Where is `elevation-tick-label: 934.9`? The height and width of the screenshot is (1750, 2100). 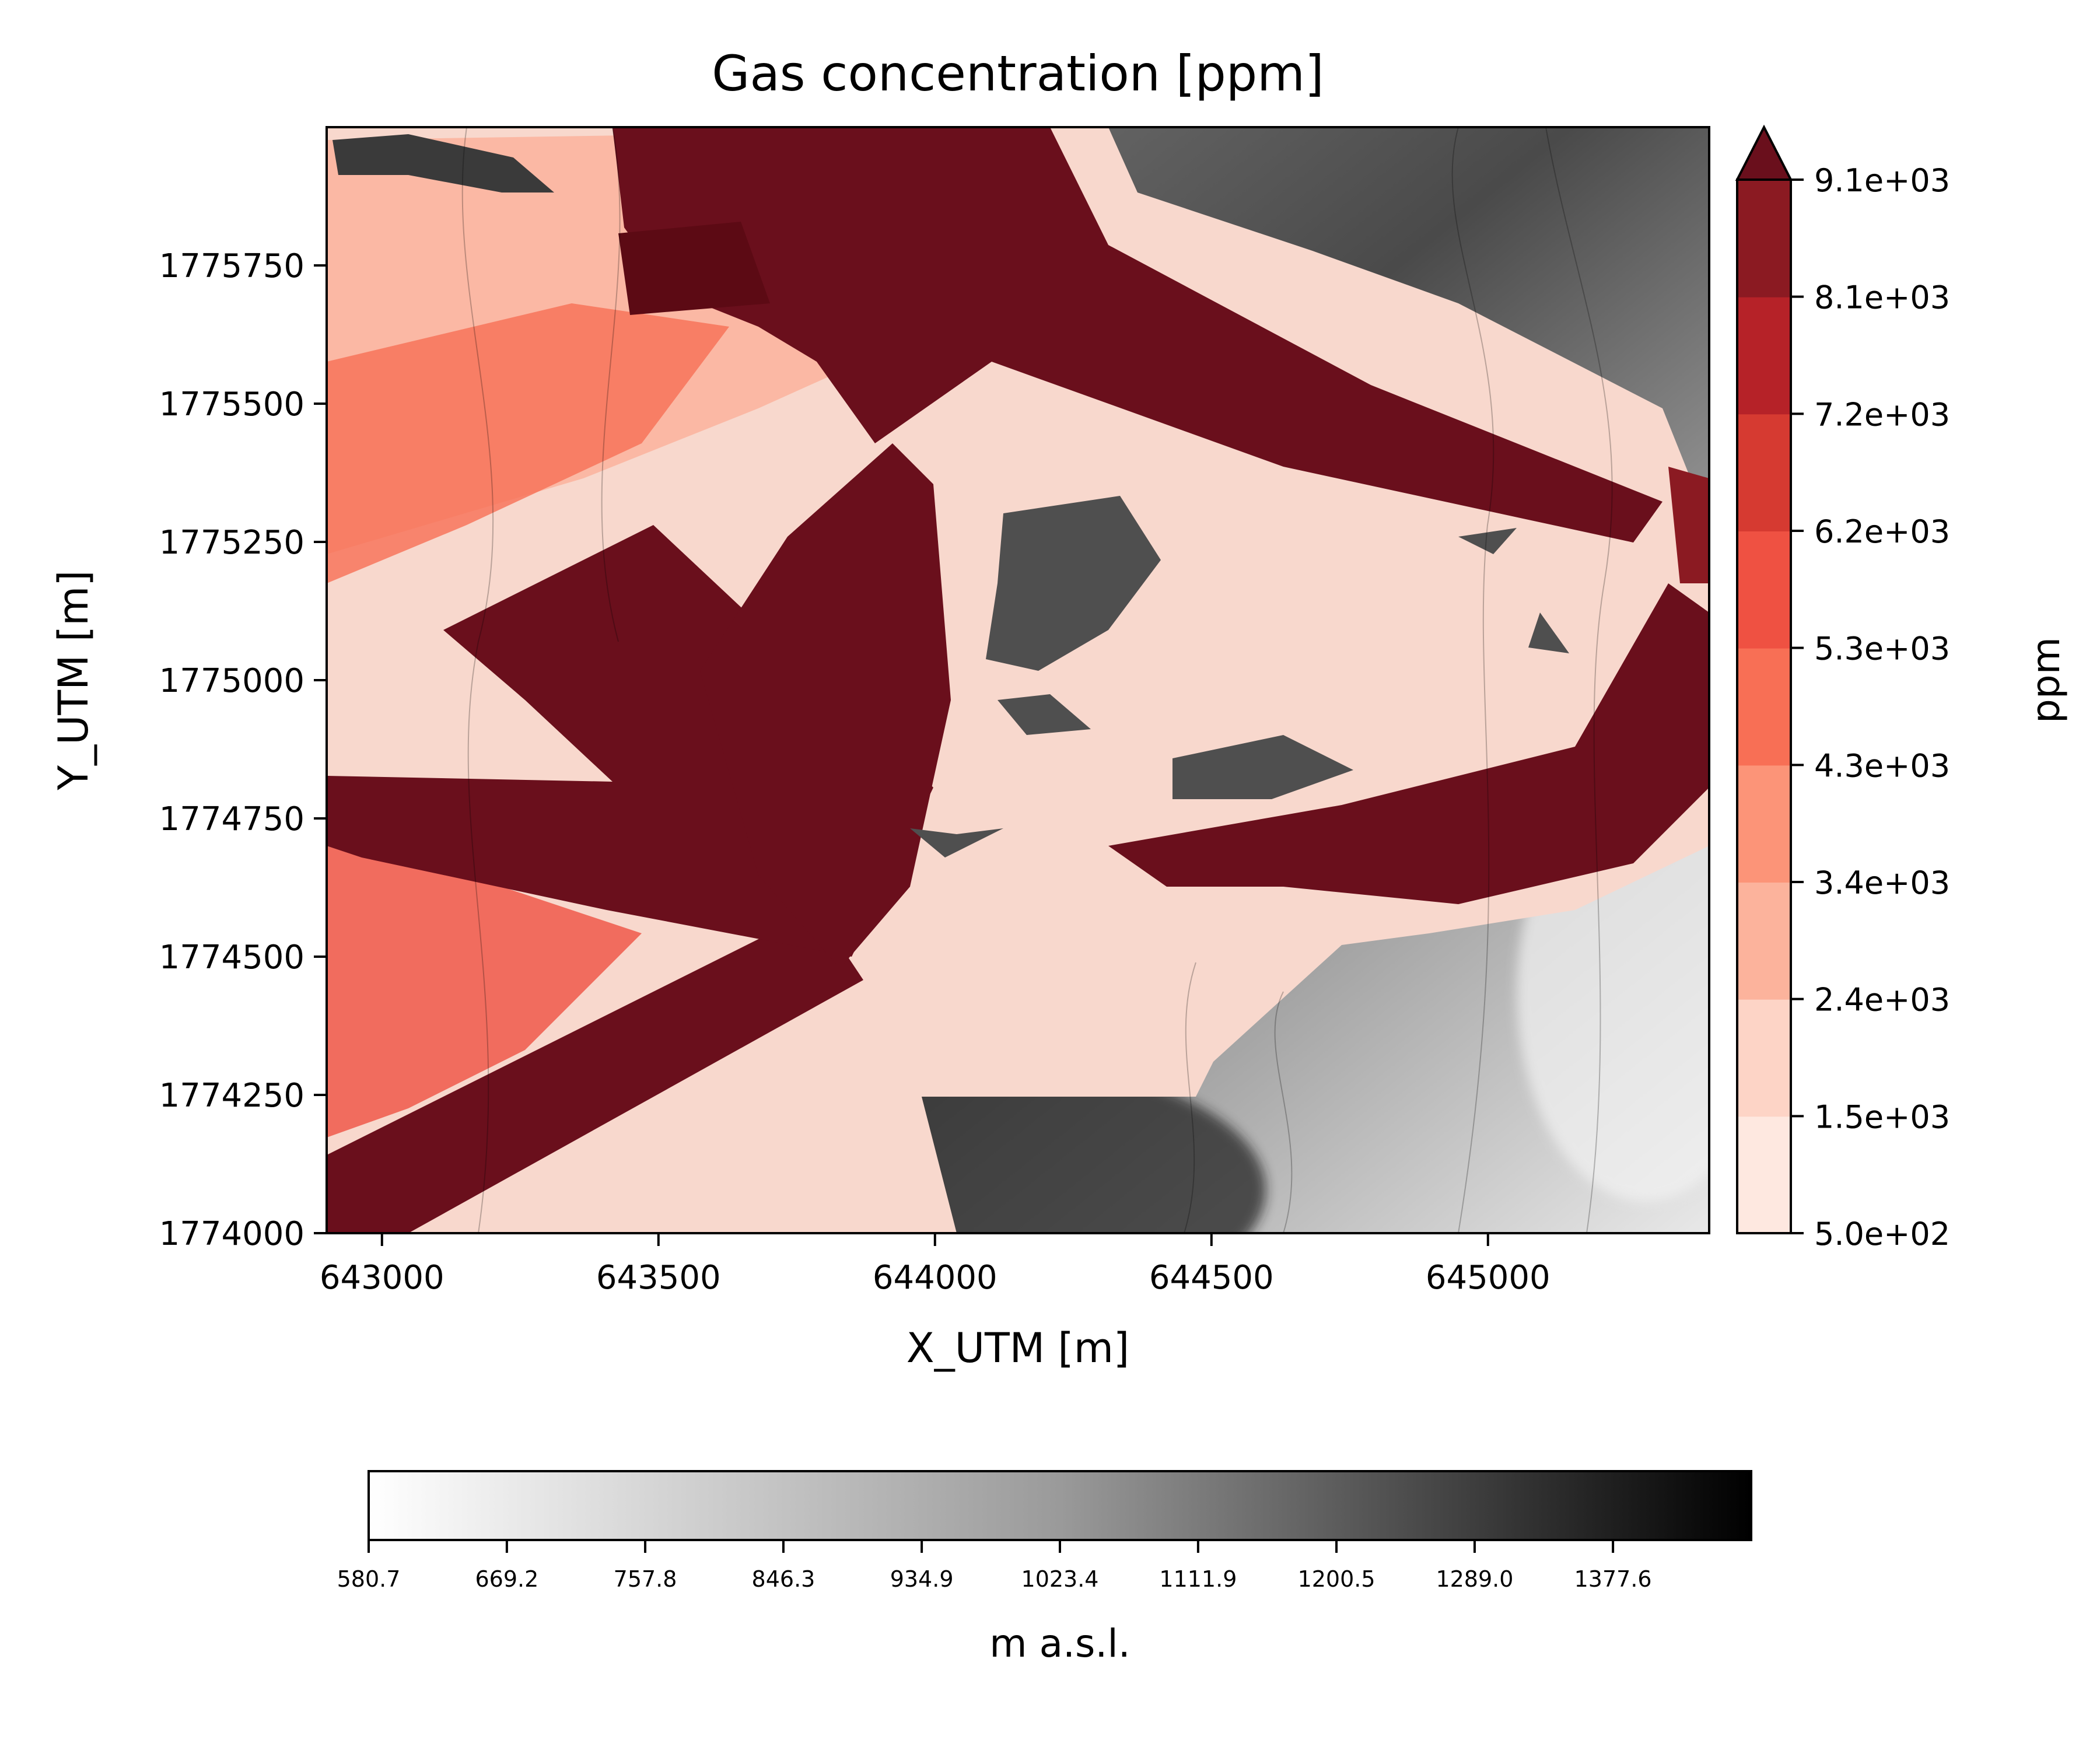
elevation-tick-label: 934.9 is located at coordinates (922, 1579).